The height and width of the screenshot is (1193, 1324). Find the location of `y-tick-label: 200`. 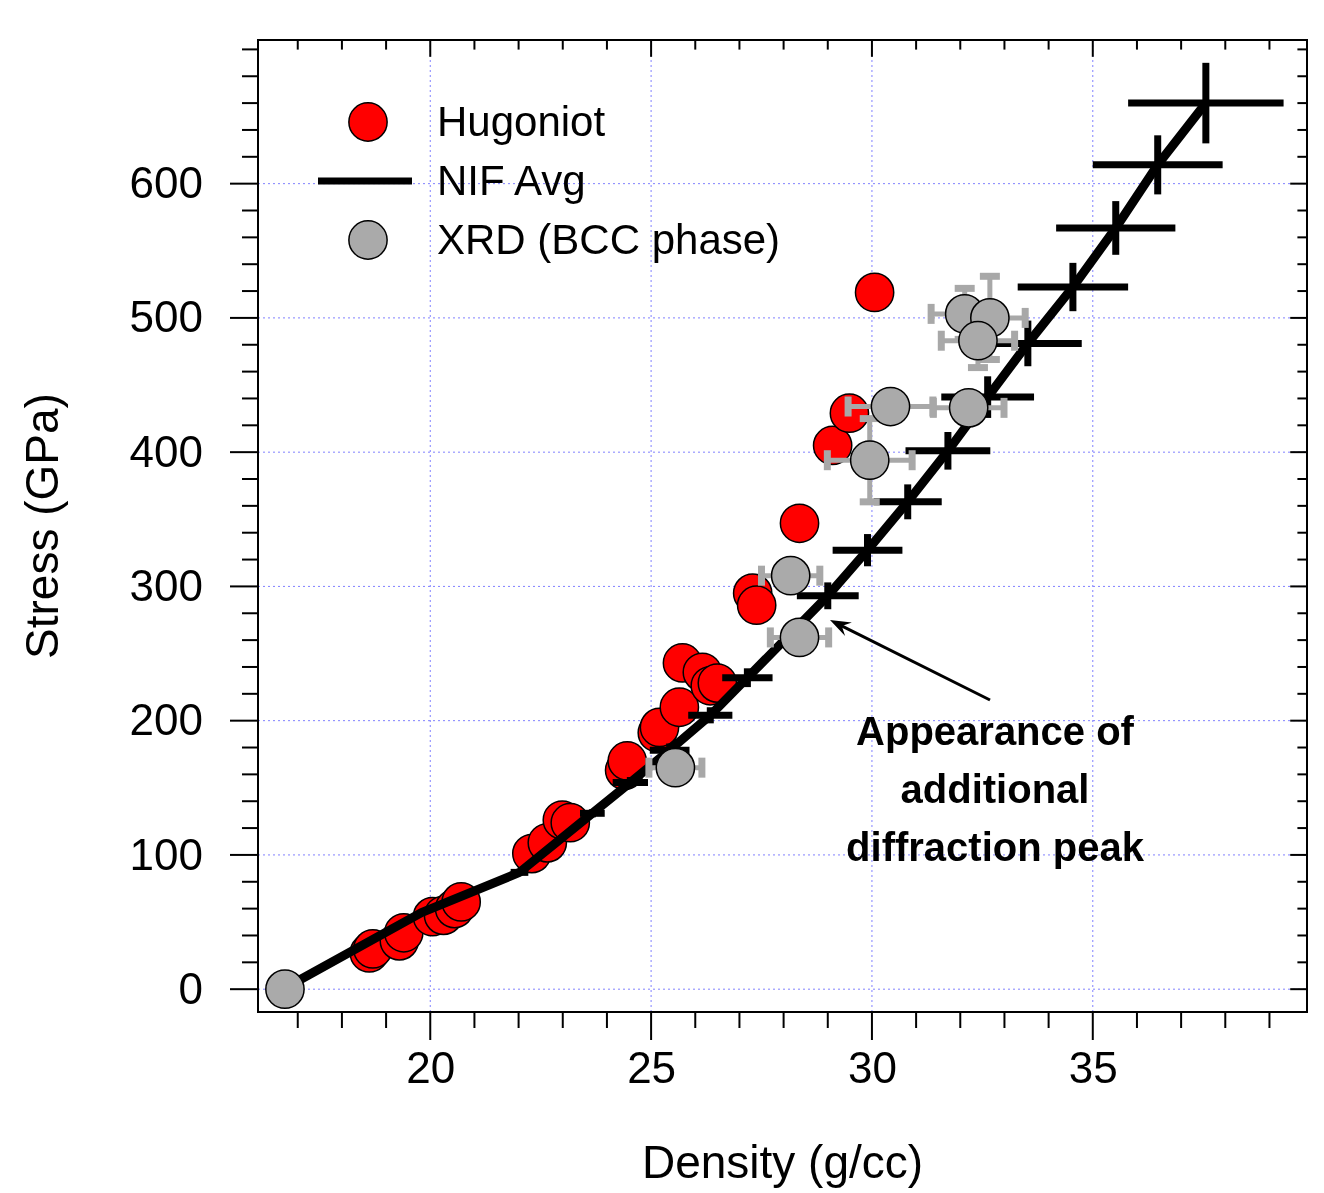

y-tick-label: 200 is located at coordinates (166, 720).